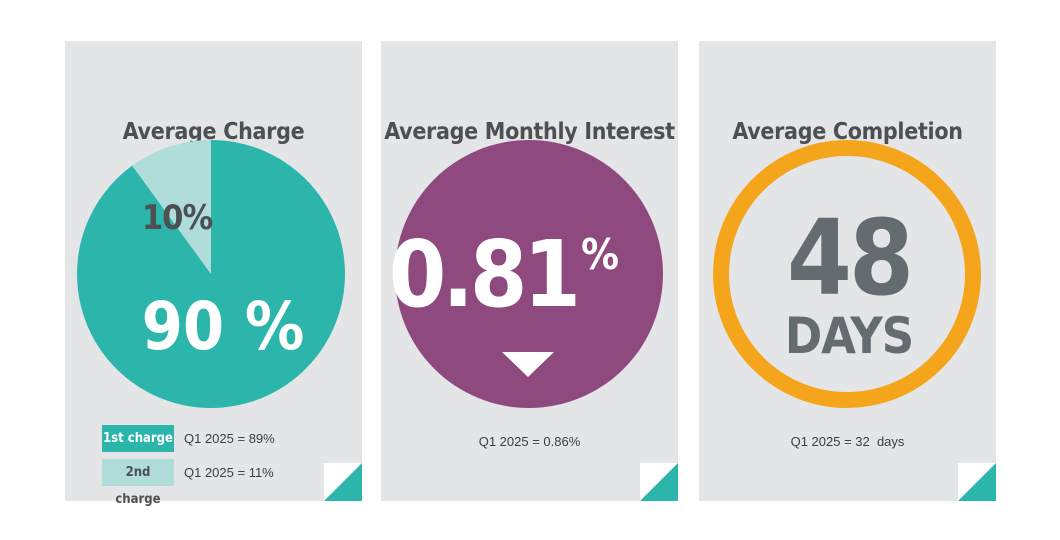 The image size is (1060, 540). Describe the element at coordinates (849, 336) in the screenshot. I see `completion-unit: DAYS` at that location.